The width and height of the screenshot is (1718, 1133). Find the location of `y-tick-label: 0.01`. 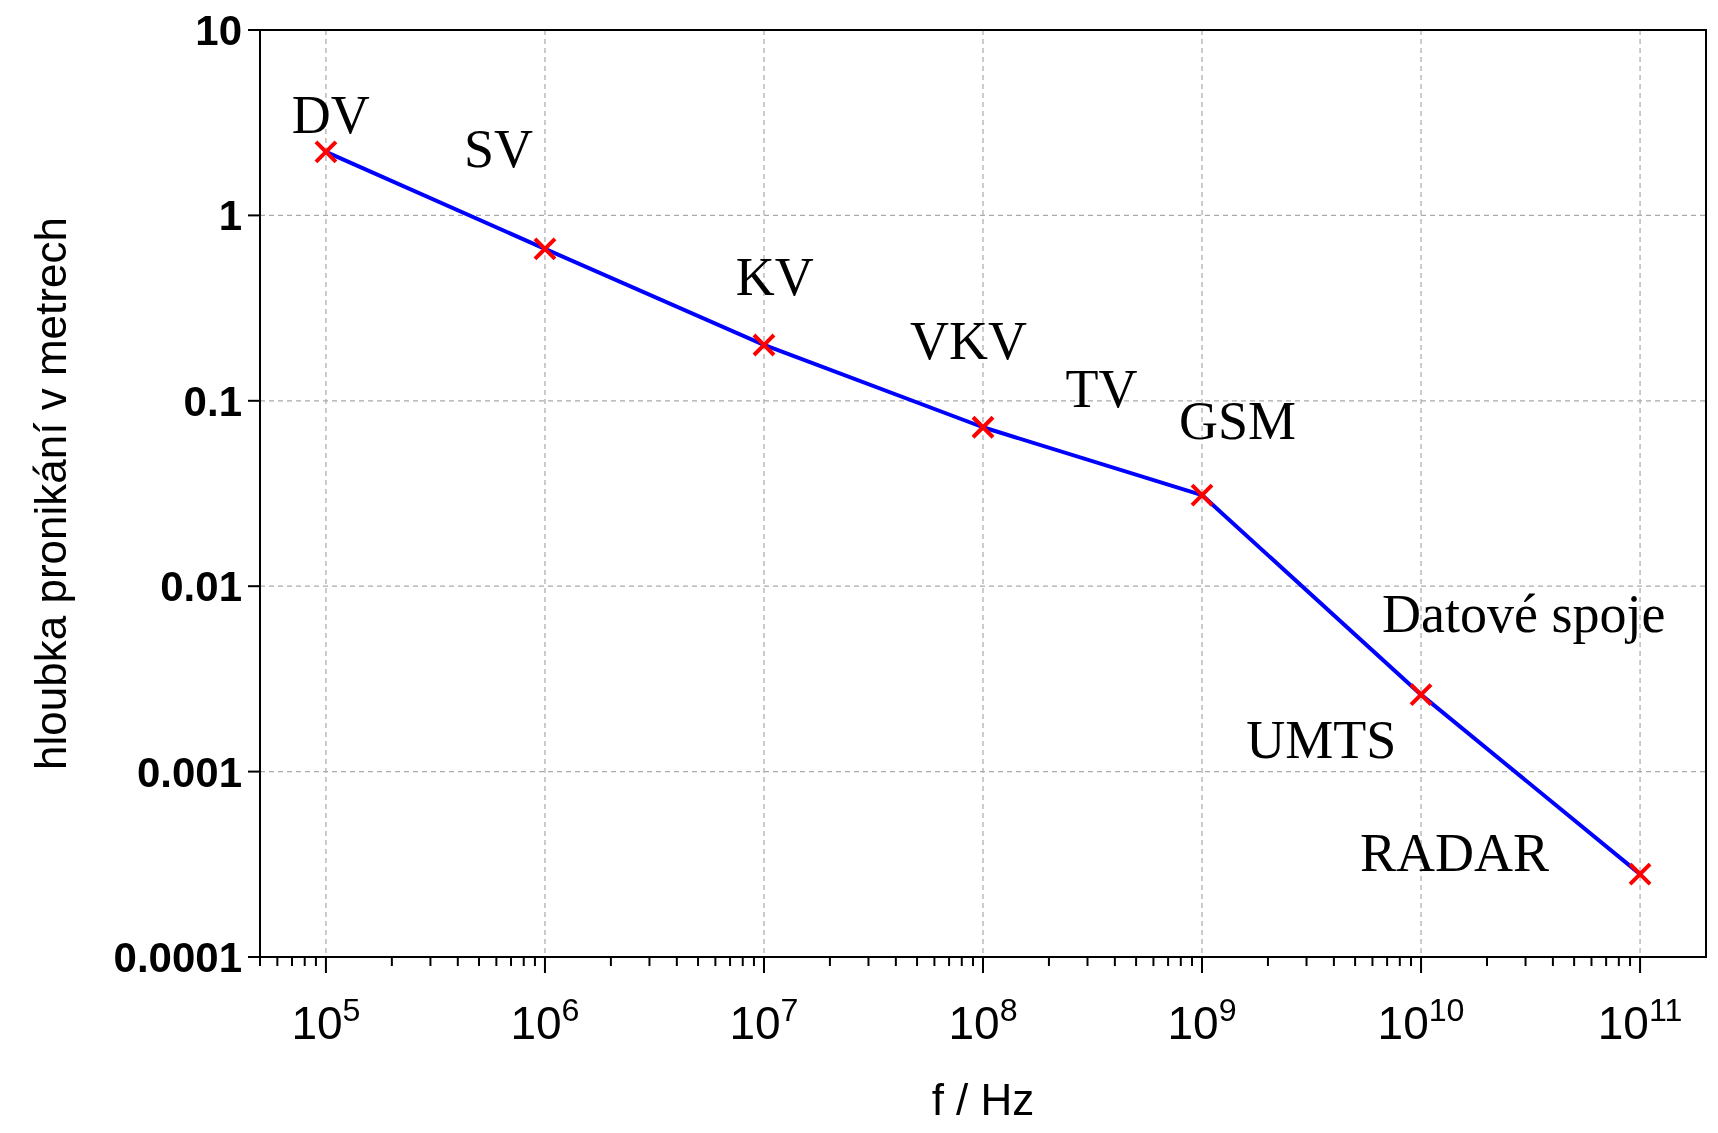

y-tick-label: 0.01 is located at coordinates (201, 587).